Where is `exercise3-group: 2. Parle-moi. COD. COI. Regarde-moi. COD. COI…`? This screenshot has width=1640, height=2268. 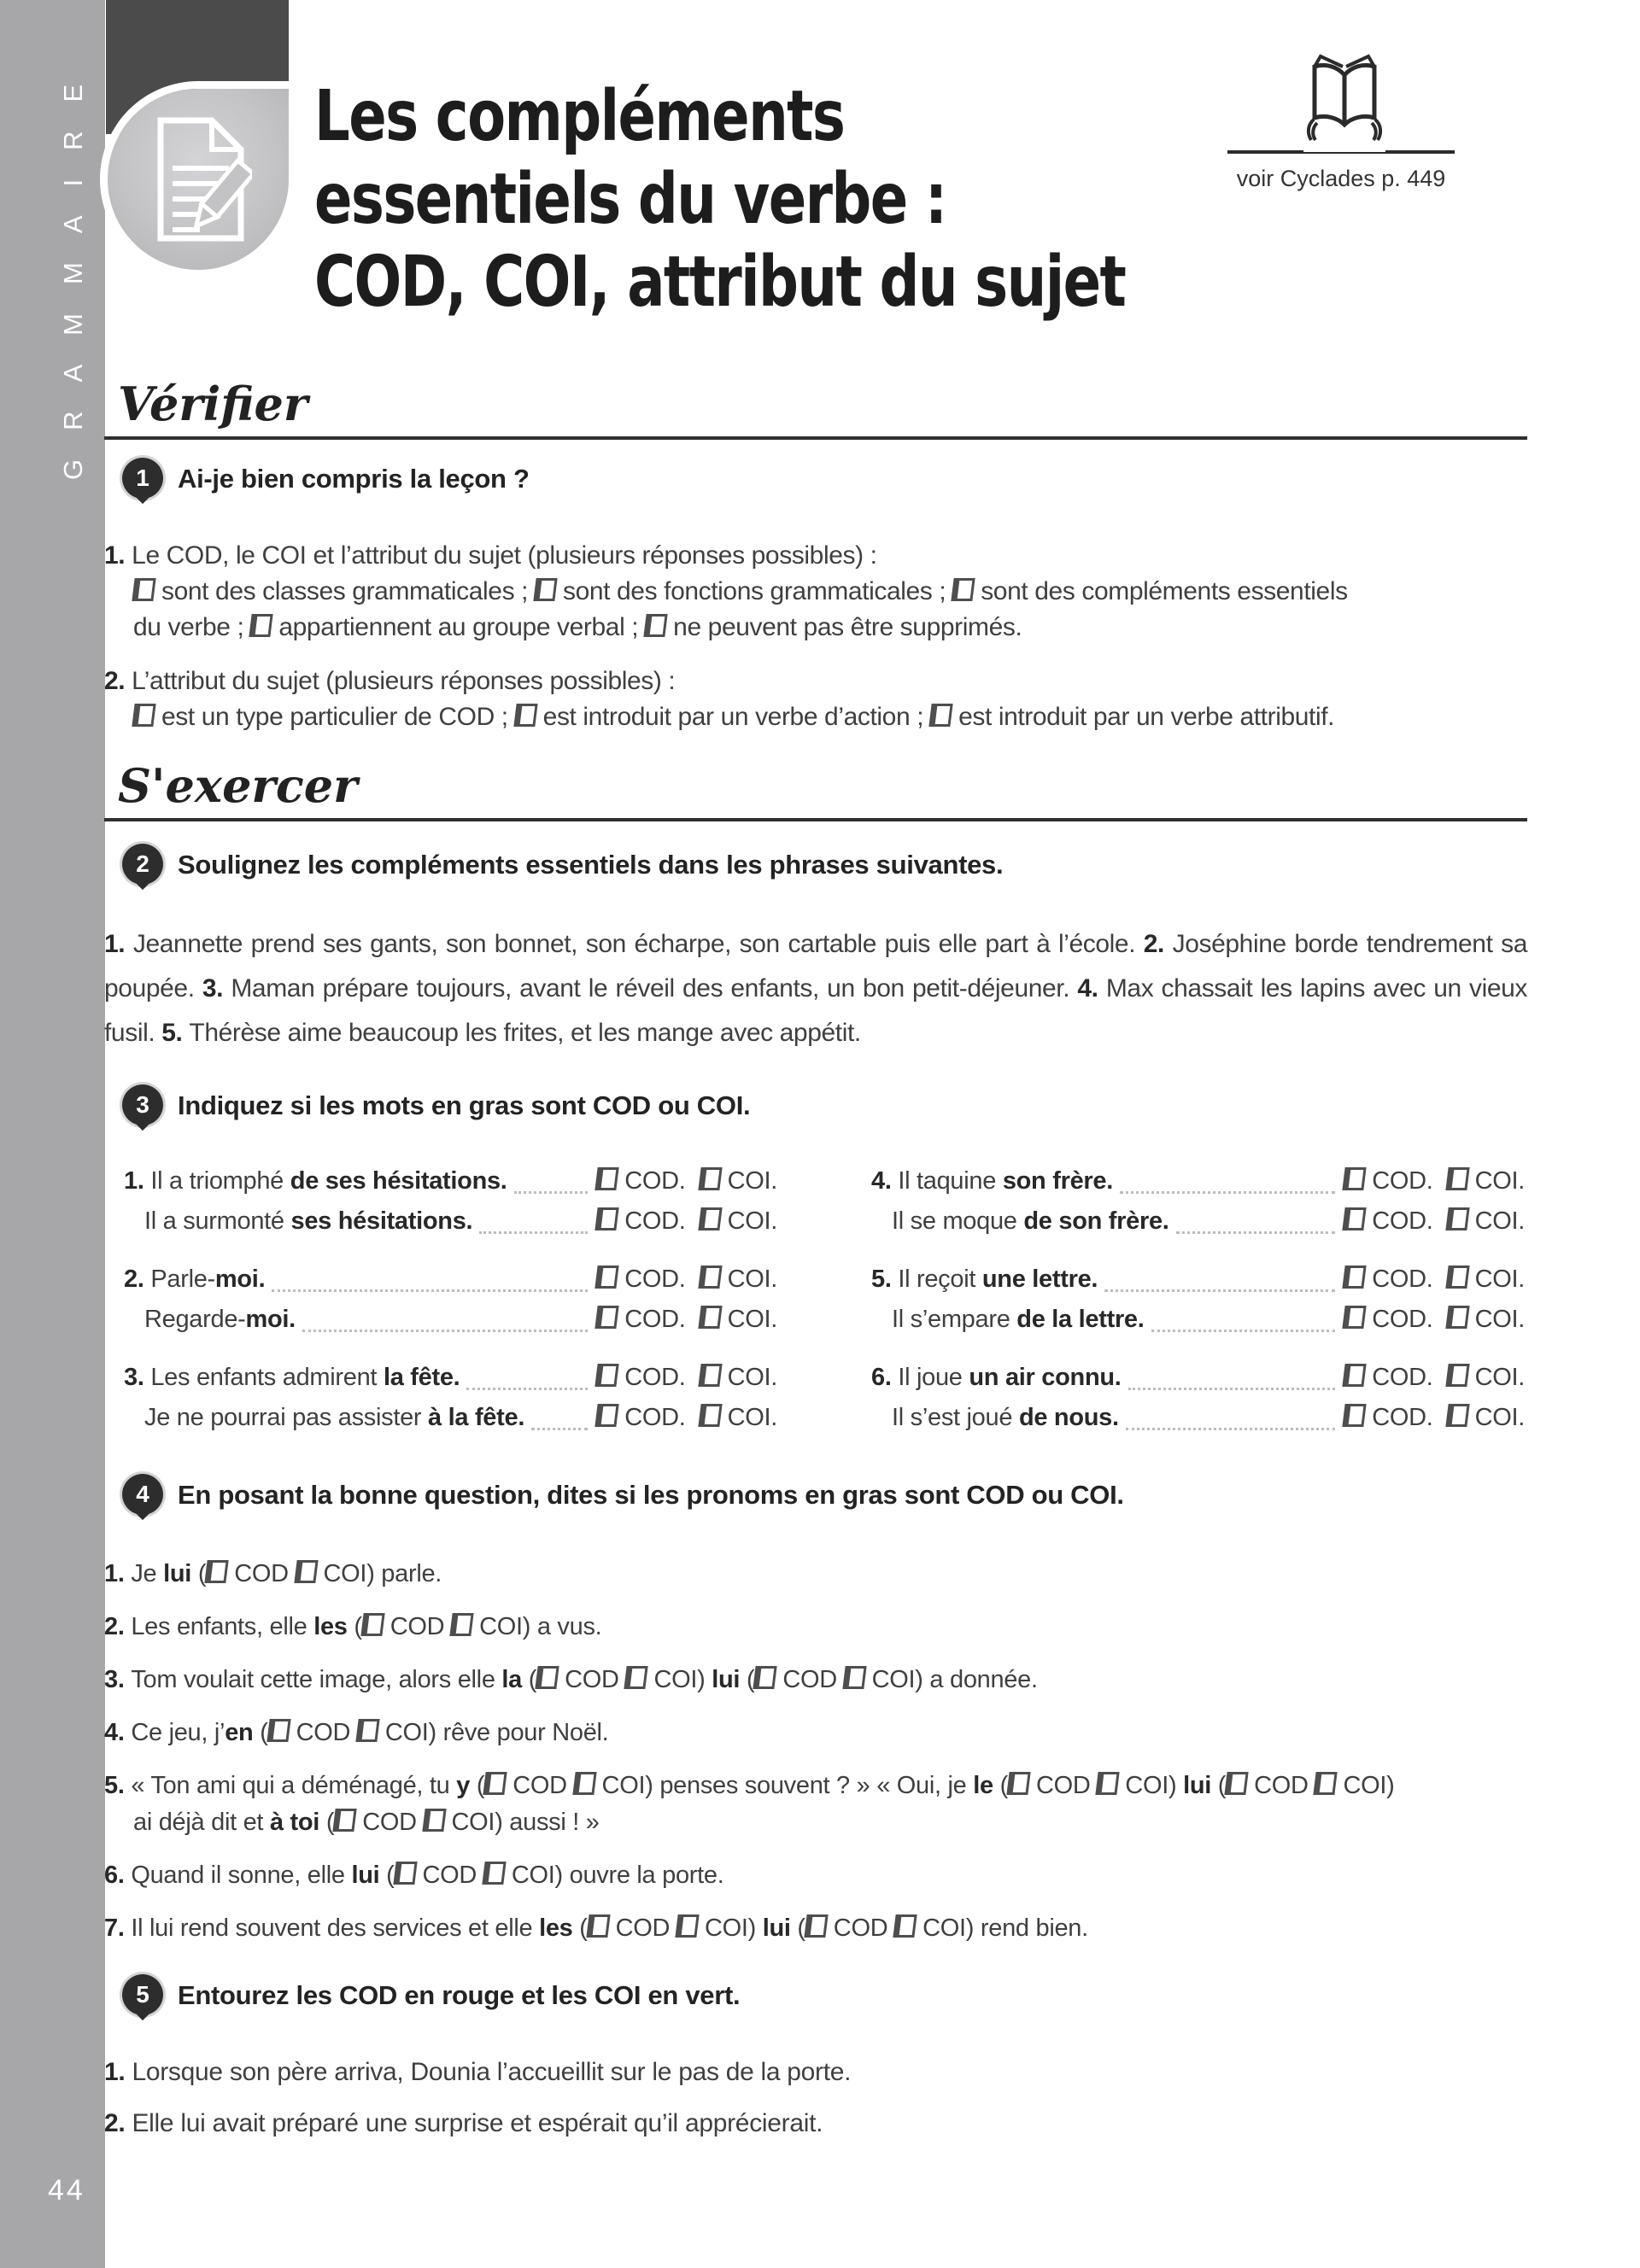 exercise3-group: 2. Parle-moi. COD. COI. Regarde-moi. COD. COI… is located at coordinates (450, 1300).